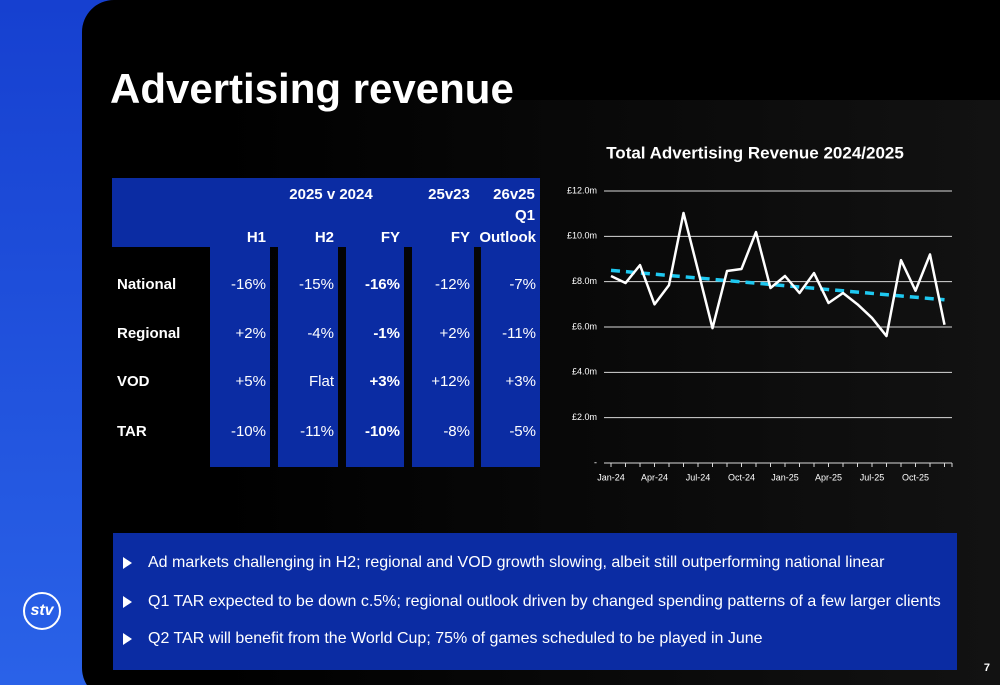 The width and height of the screenshot is (1000, 685). I want to click on y-tick-label: £10.0m, so click(582, 236).